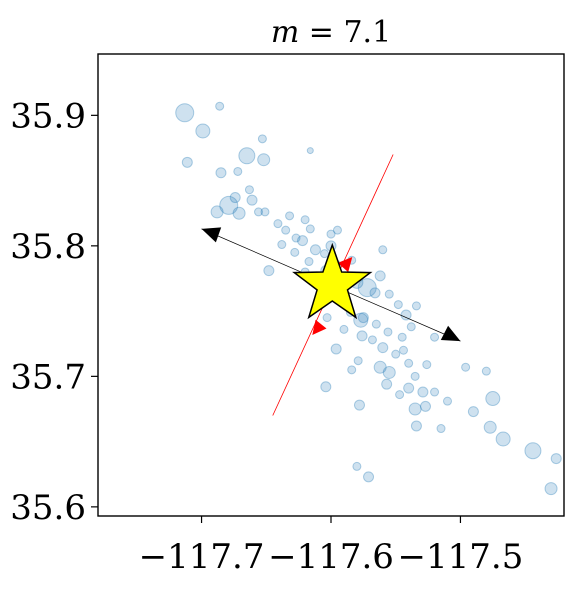 The height and width of the screenshot is (593, 581). Describe the element at coordinates (202, 557) in the screenshot. I see `x-tick-label: −117.7` at that location.